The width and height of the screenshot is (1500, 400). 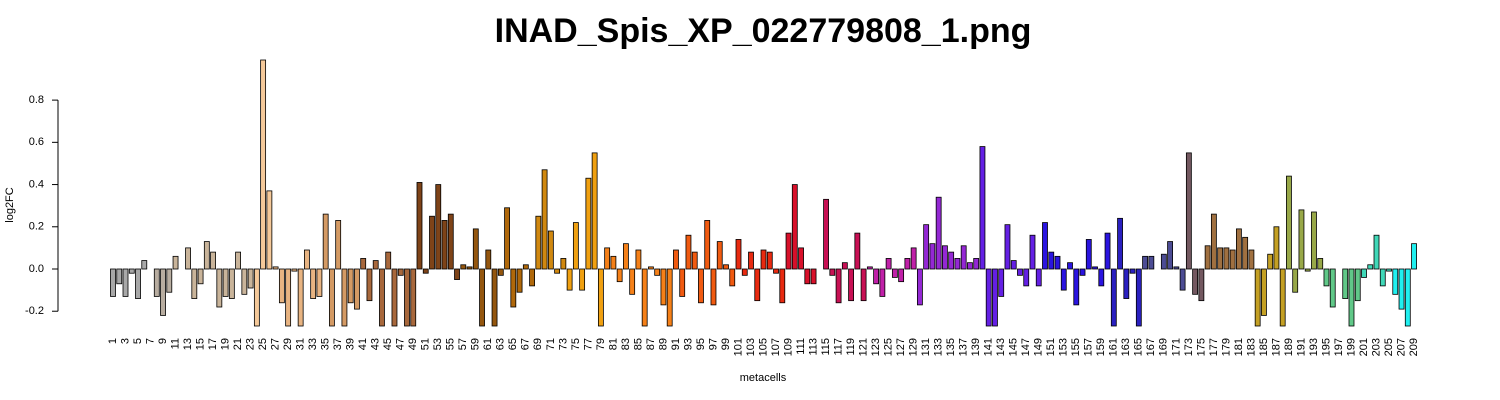 What do you see at coordinates (225, 344) in the screenshot?
I see `x-tick-label: 19` at bounding box center [225, 344].